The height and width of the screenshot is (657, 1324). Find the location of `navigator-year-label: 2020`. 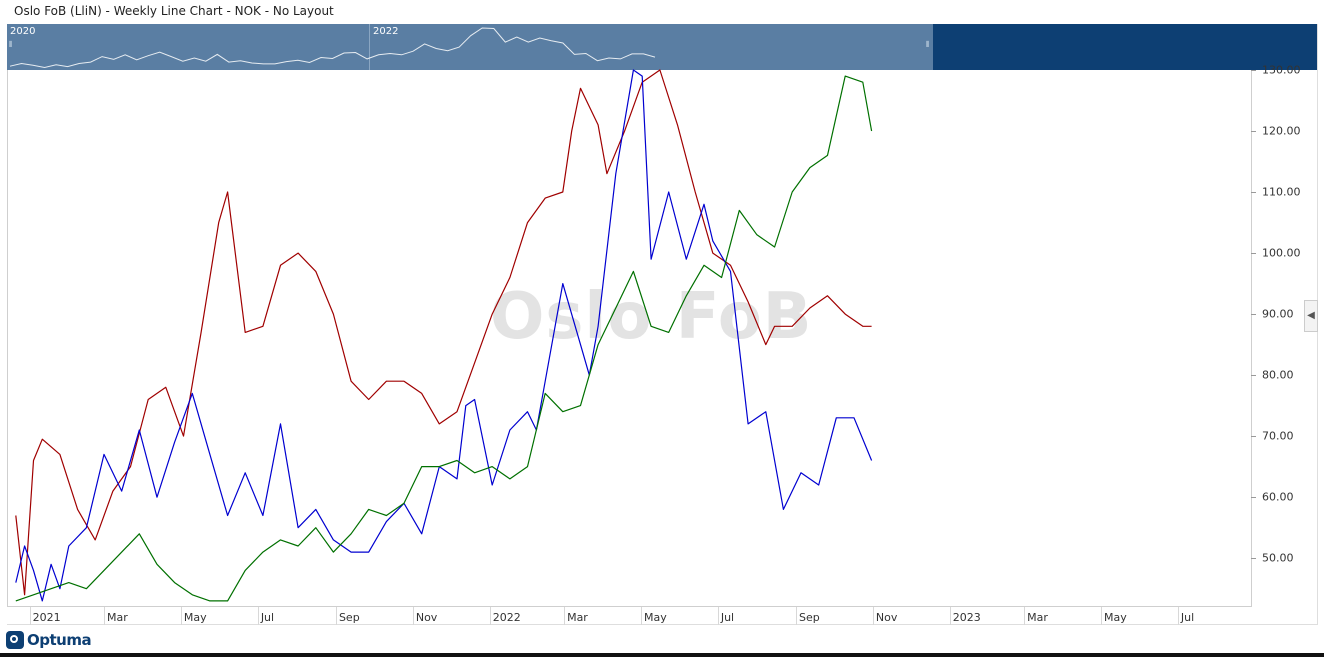

navigator-year-label: 2020 is located at coordinates (23, 31).